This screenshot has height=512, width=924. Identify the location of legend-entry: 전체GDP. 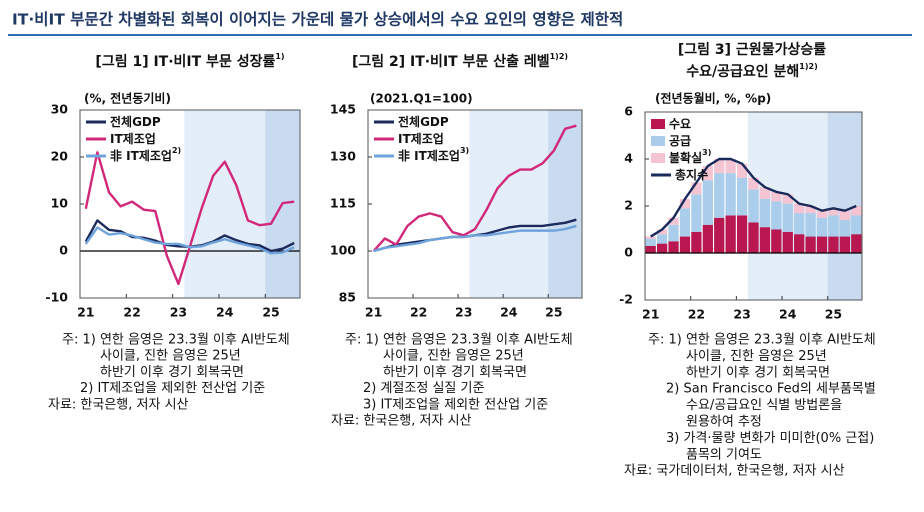
(135, 121).